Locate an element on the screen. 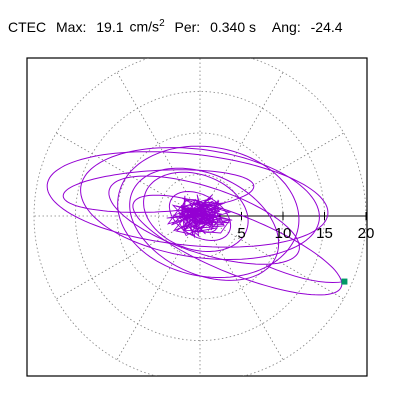 The height and width of the screenshot is (400, 400). tick-label-10: 10 is located at coordinates (283, 233).